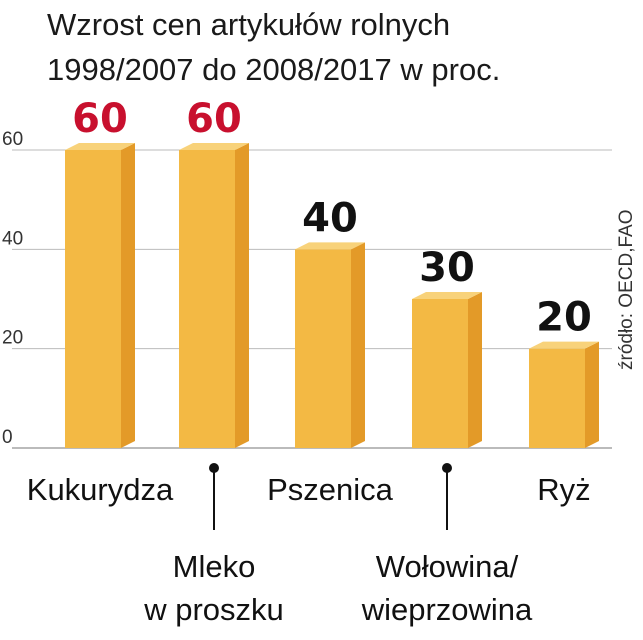 The width and height of the screenshot is (643, 640). What do you see at coordinates (564, 318) in the screenshot?
I see `bar-value-label: 20` at bounding box center [564, 318].